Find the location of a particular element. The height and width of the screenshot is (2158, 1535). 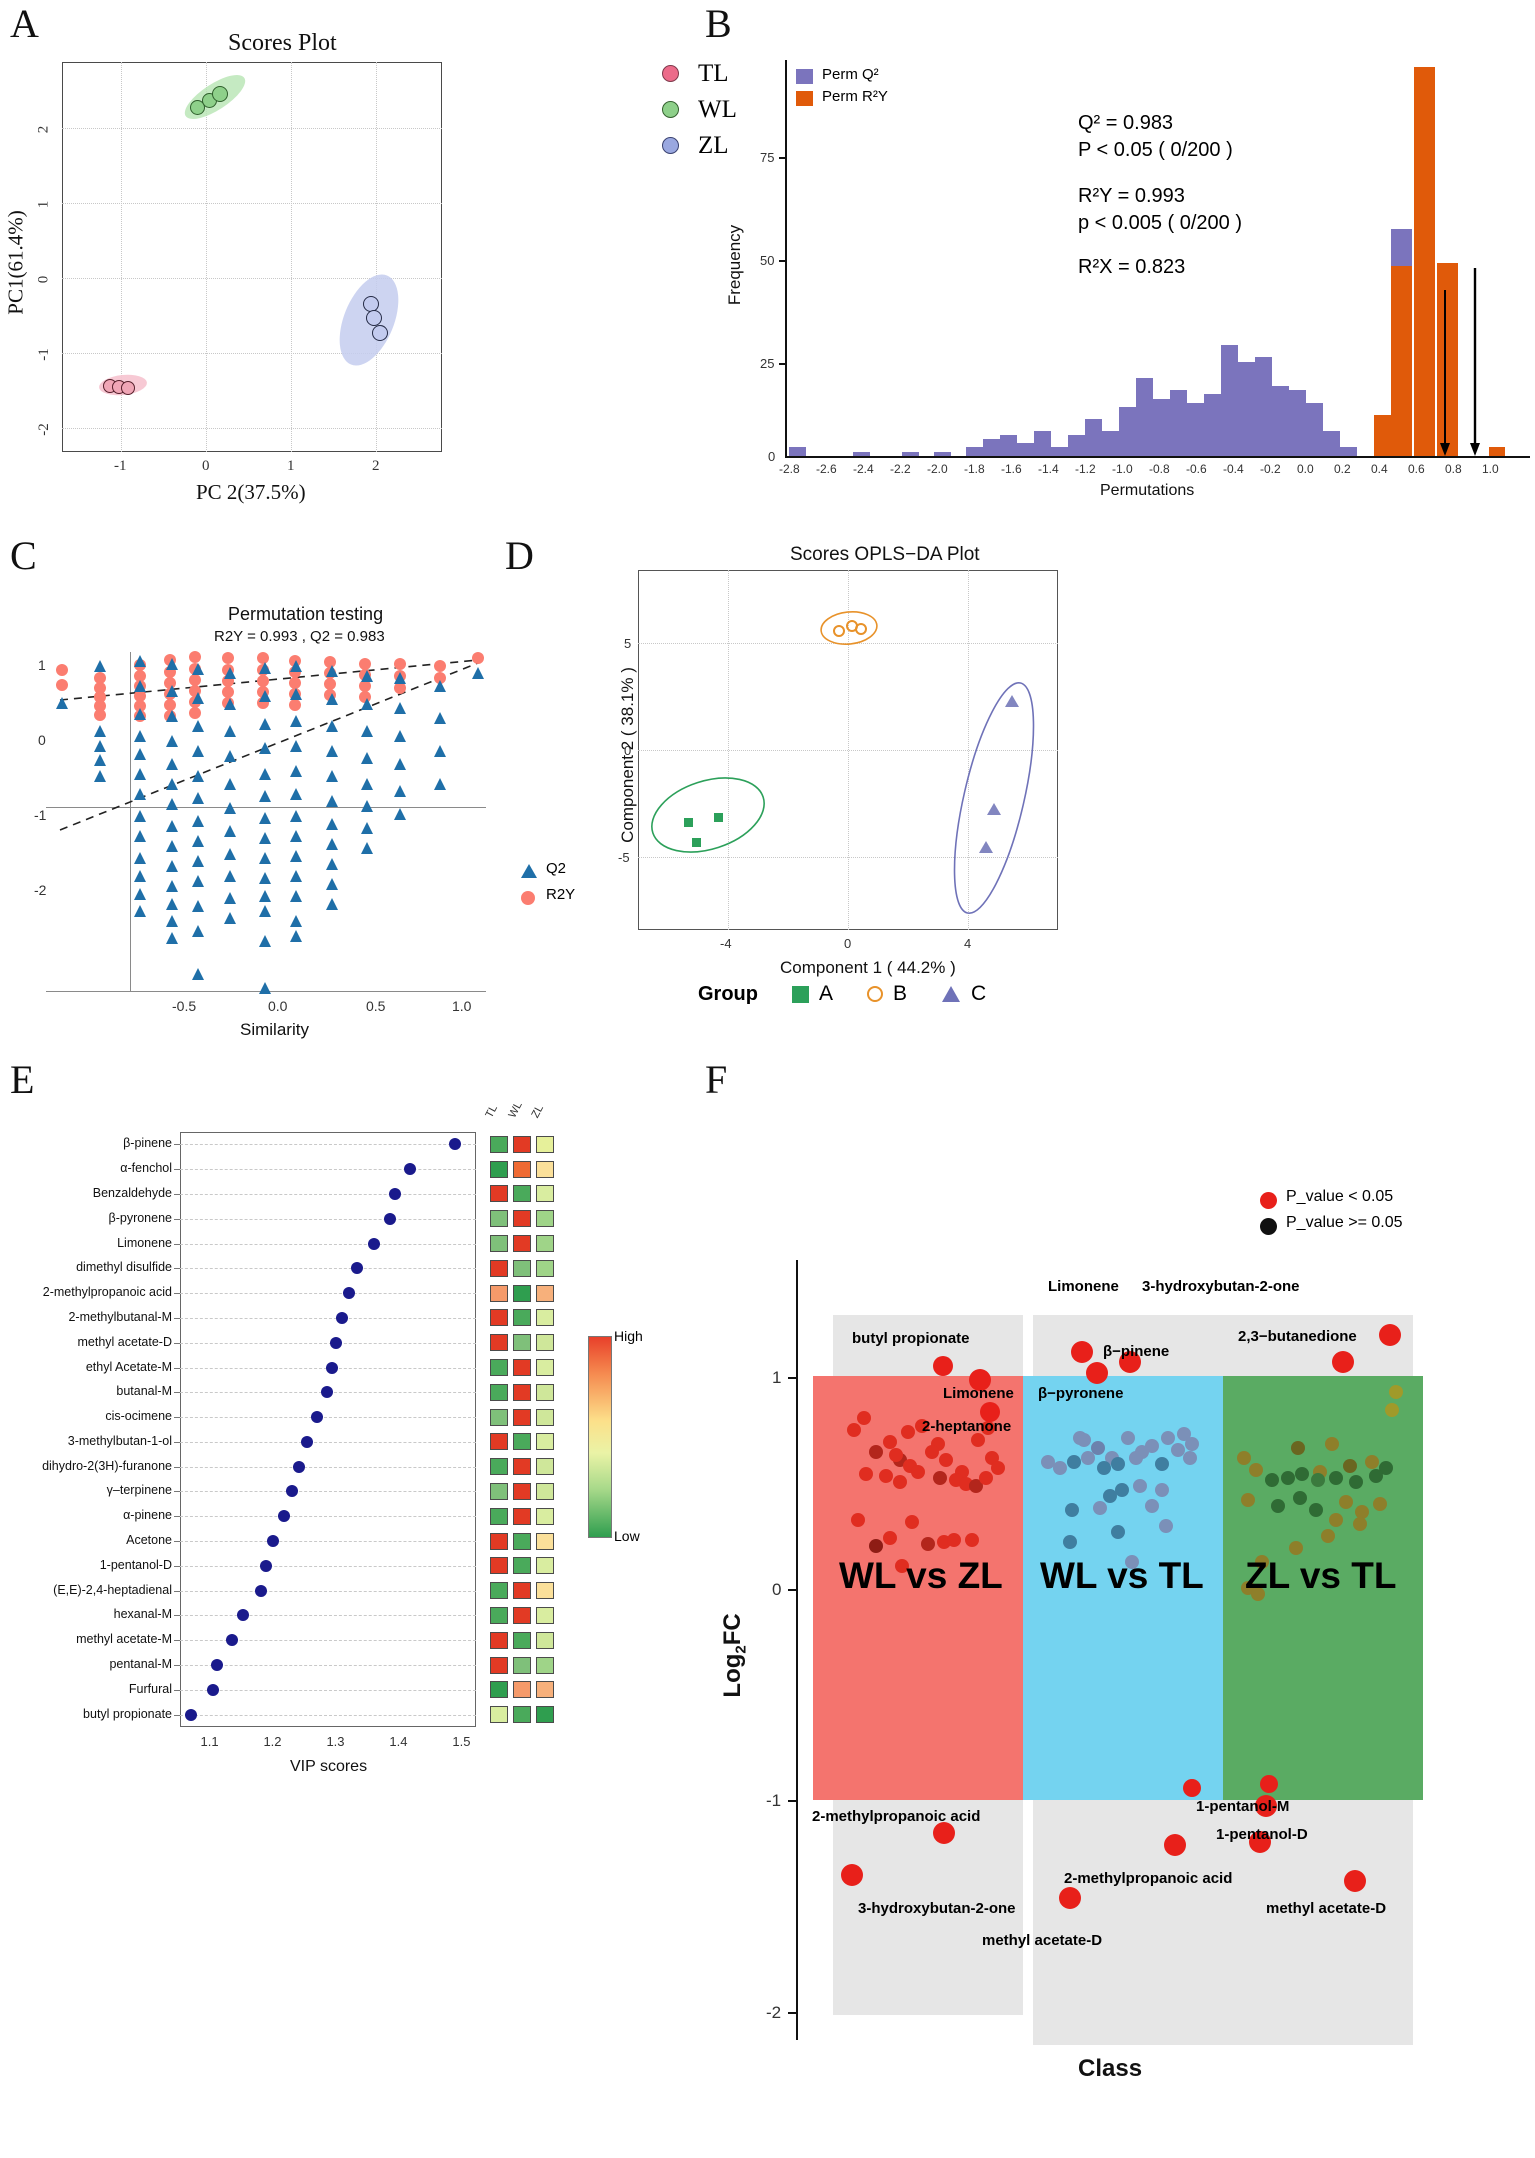

vip-feature-label: hexanal-M is located at coordinates (142, 1614).